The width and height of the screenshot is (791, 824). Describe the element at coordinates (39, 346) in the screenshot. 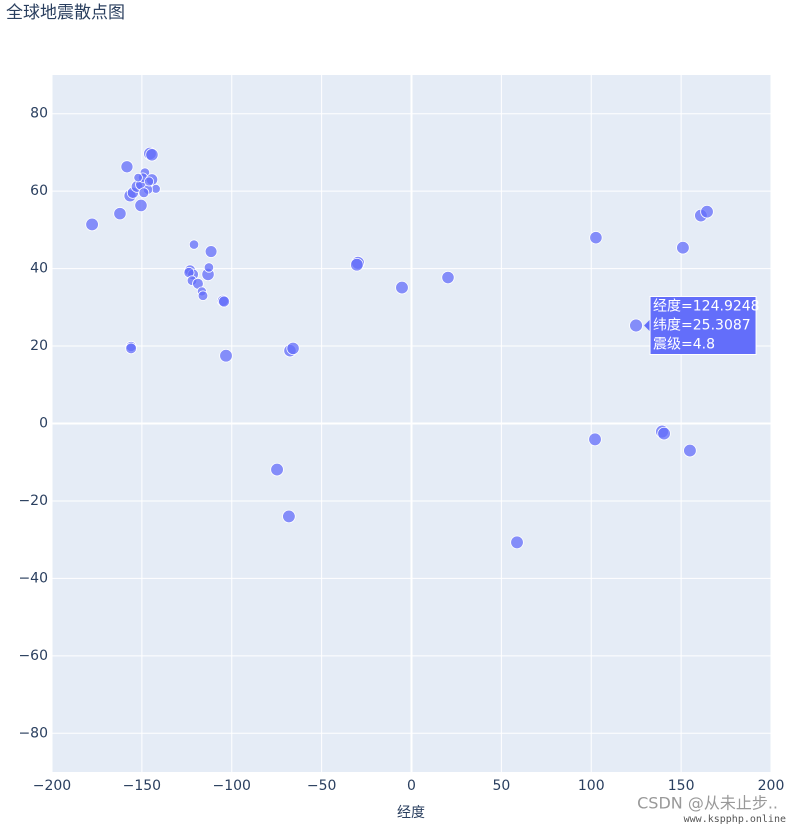

I see `y-tick-label: 20` at that location.